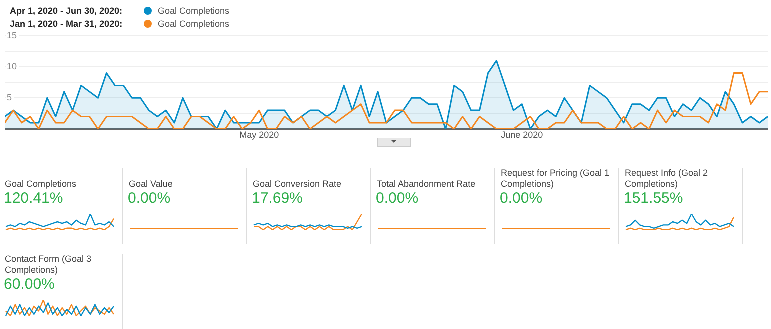  What do you see at coordinates (427, 184) in the screenshot?
I see `text: Total Abandonment Rate` at bounding box center [427, 184].